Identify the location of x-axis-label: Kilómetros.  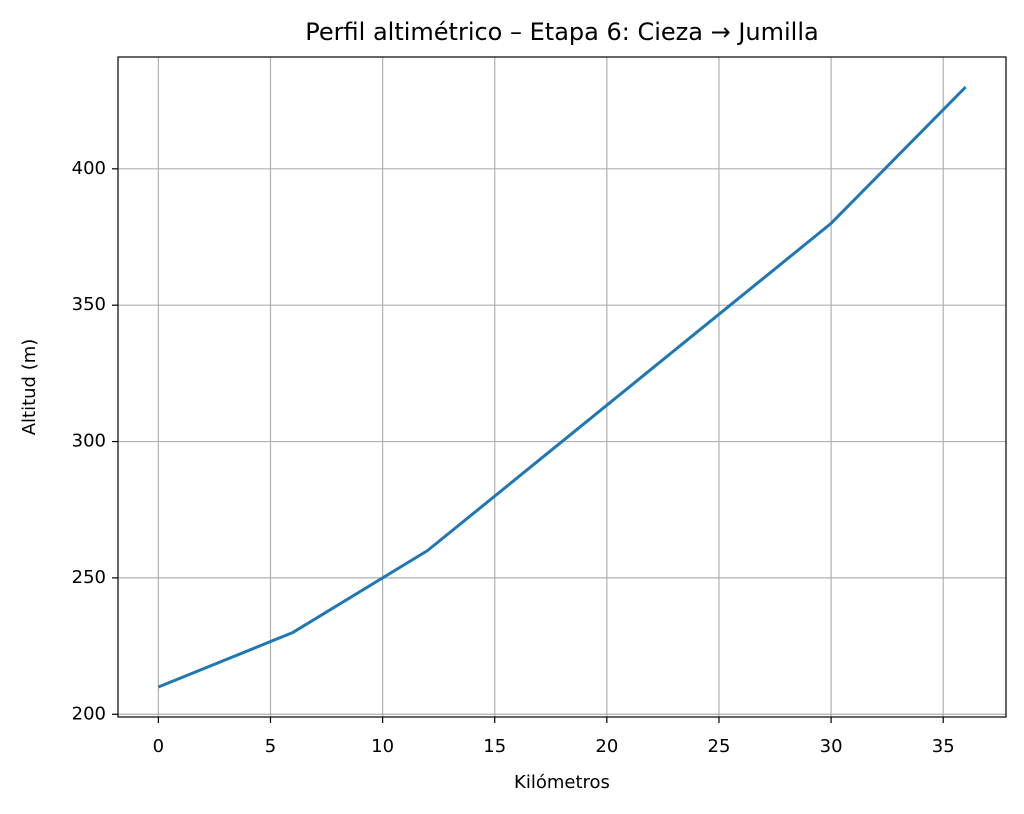
(562, 782).